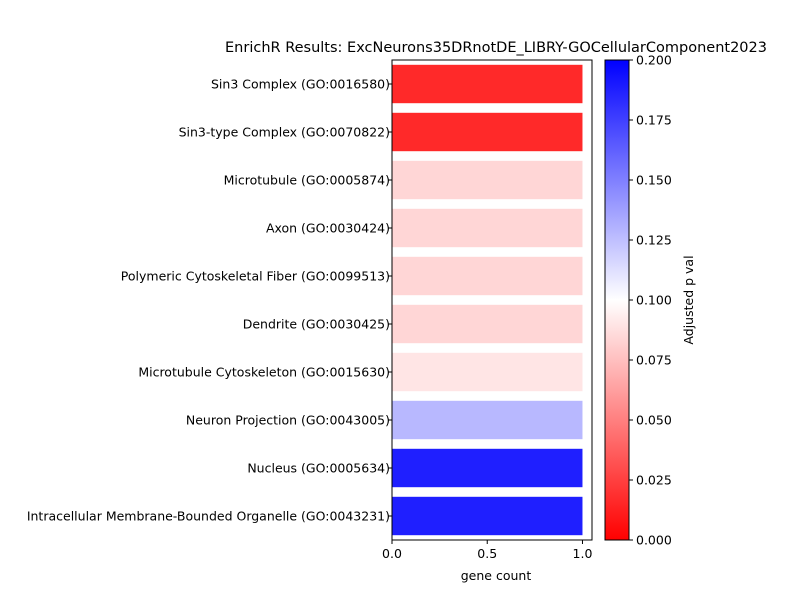 Image resolution: width=800 pixels, height=600 pixels. Describe the element at coordinates (487, 553) in the screenshot. I see `x-tick-label: 0.5` at that location.